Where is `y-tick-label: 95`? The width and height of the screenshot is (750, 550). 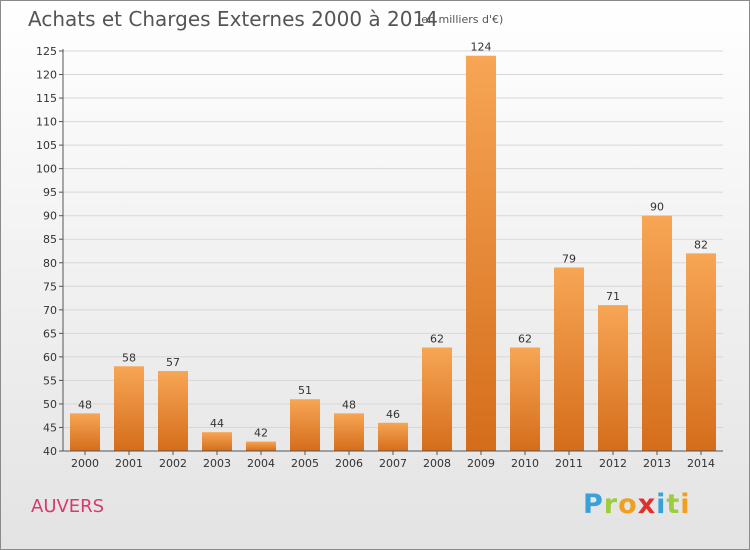 y-tick-label: 95 is located at coordinates (50, 192).